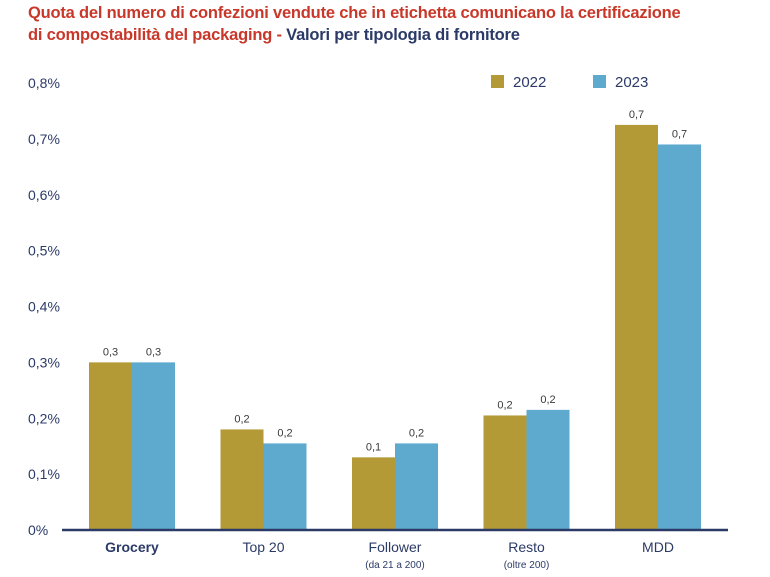 Image resolution: width=770 pixels, height=577 pixels. Describe the element at coordinates (631, 82) in the screenshot. I see `legend-label-2023: 2023` at that location.